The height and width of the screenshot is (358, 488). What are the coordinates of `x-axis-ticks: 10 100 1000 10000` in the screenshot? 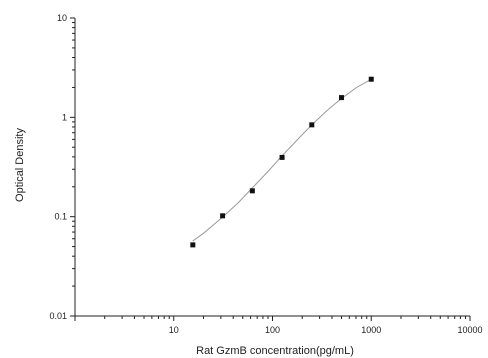 It's located at (278, 325).